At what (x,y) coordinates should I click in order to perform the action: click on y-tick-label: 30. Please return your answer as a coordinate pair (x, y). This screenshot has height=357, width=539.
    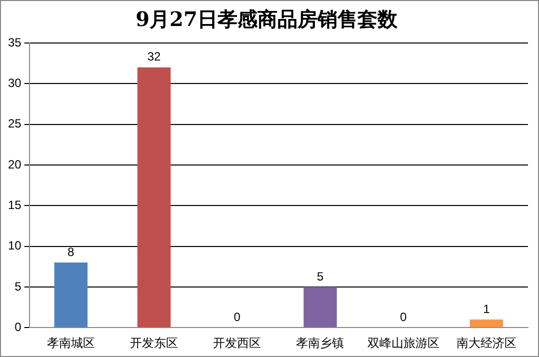
    Looking at the image, I should click on (15, 83).